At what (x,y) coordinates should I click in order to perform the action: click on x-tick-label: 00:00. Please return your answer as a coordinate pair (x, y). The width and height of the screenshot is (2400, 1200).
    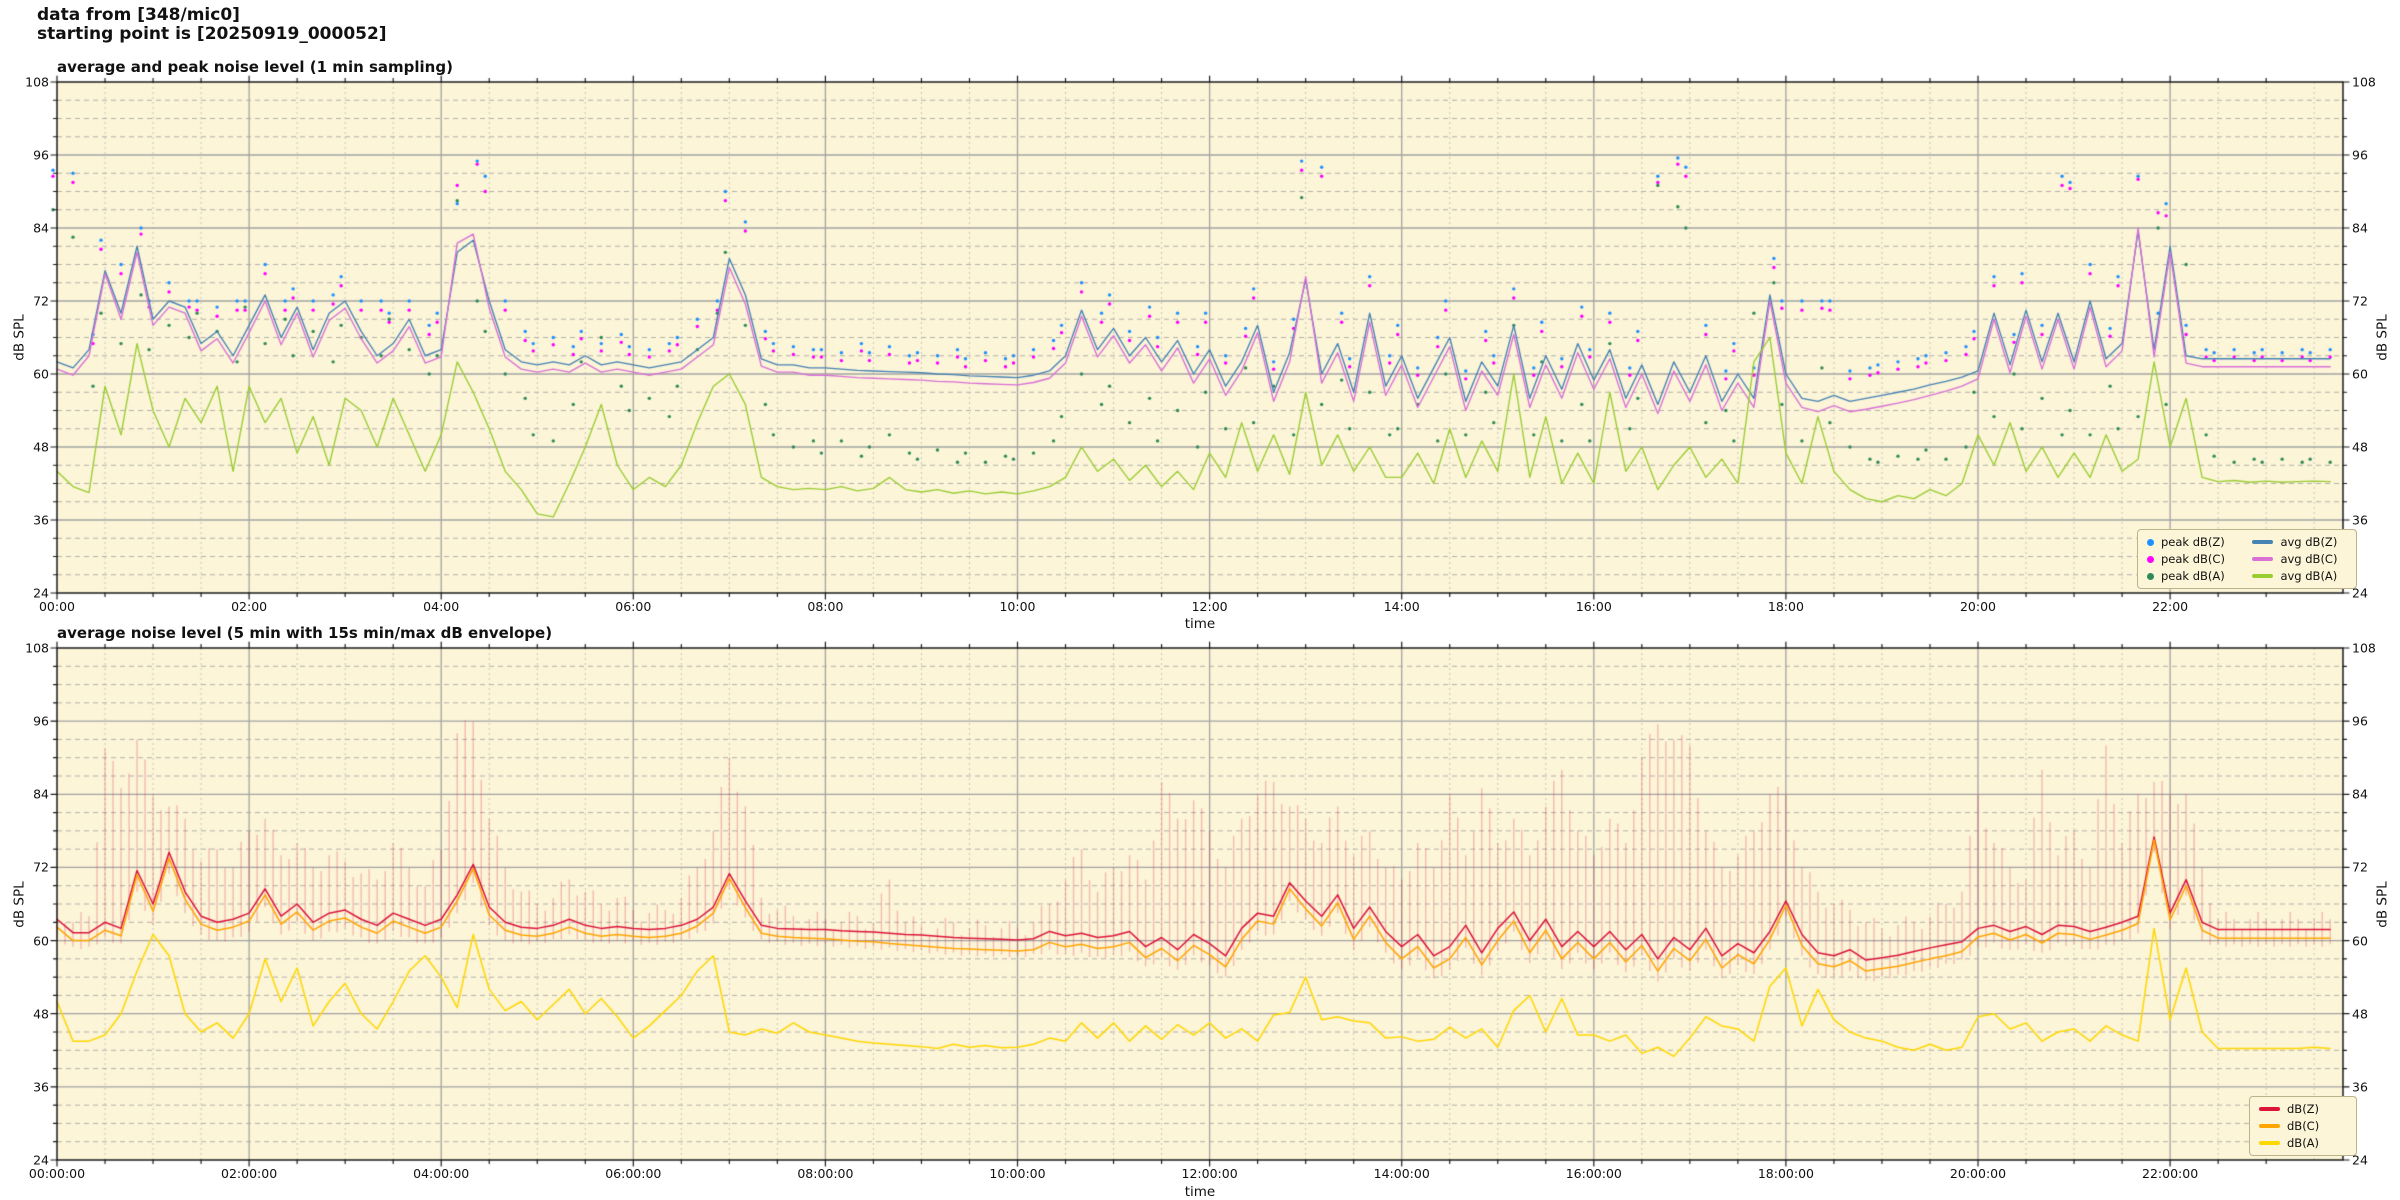
    Looking at the image, I should click on (57, 606).